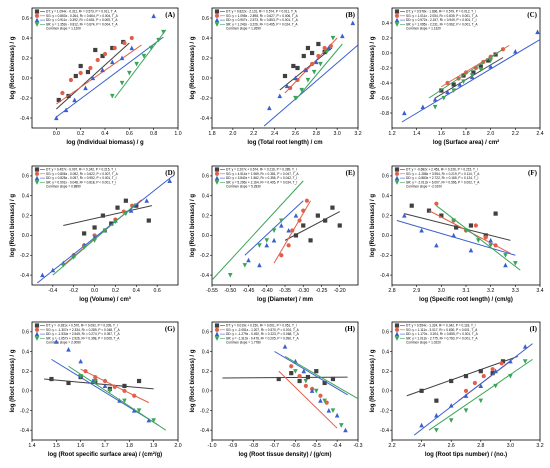  Describe the element at coordinates (170, 173) in the screenshot. I see `panel-label: (D)` at that location.